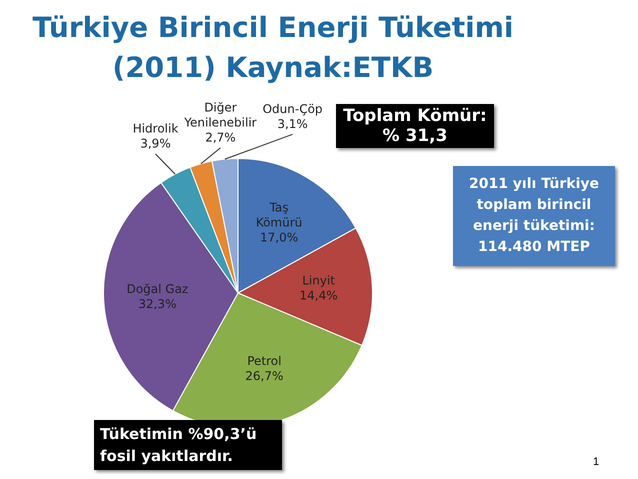  I want to click on slice-label: Hidrolik, so click(155, 129).